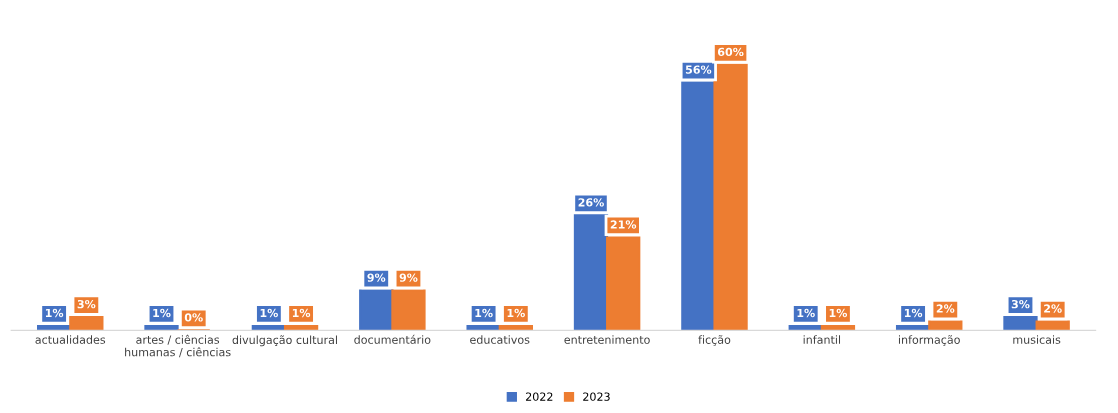 This screenshot has height=413, width=1118. What do you see at coordinates (193, 317) in the screenshot?
I see `data-label: 0%` at bounding box center [193, 317].